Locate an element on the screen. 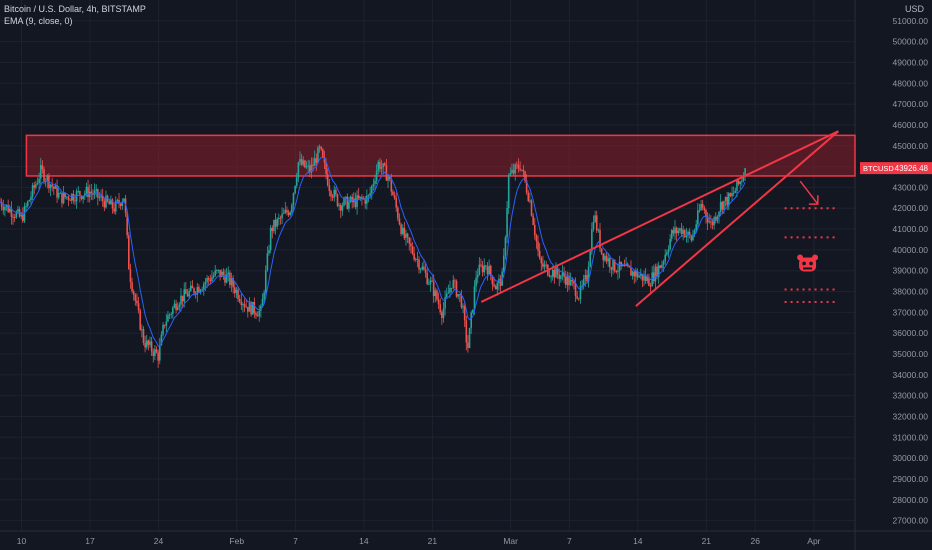  time-axis: 10 17 24 Feb 7 14 21 Mar 7 14 21 26 Apr is located at coordinates (419, 541).